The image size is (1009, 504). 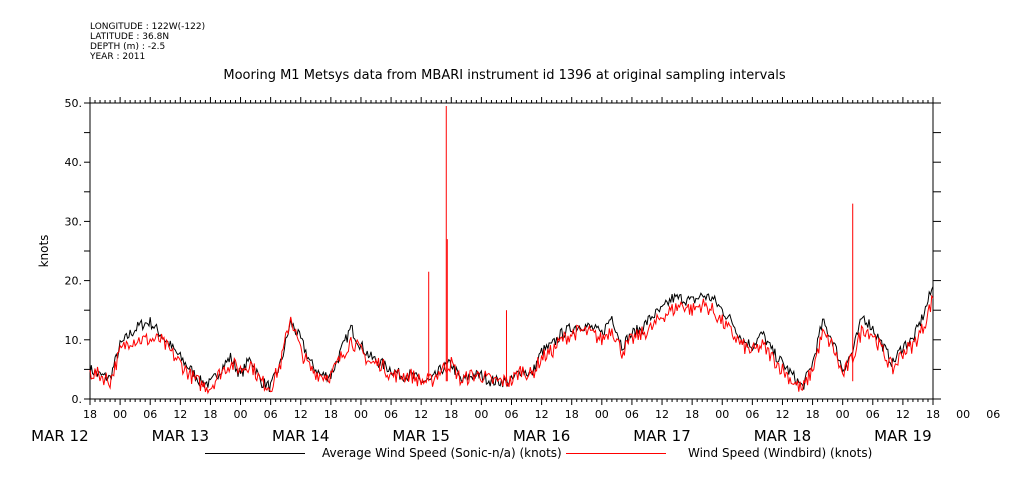 I want to click on legend-line-windbird, so click(x=616, y=453).